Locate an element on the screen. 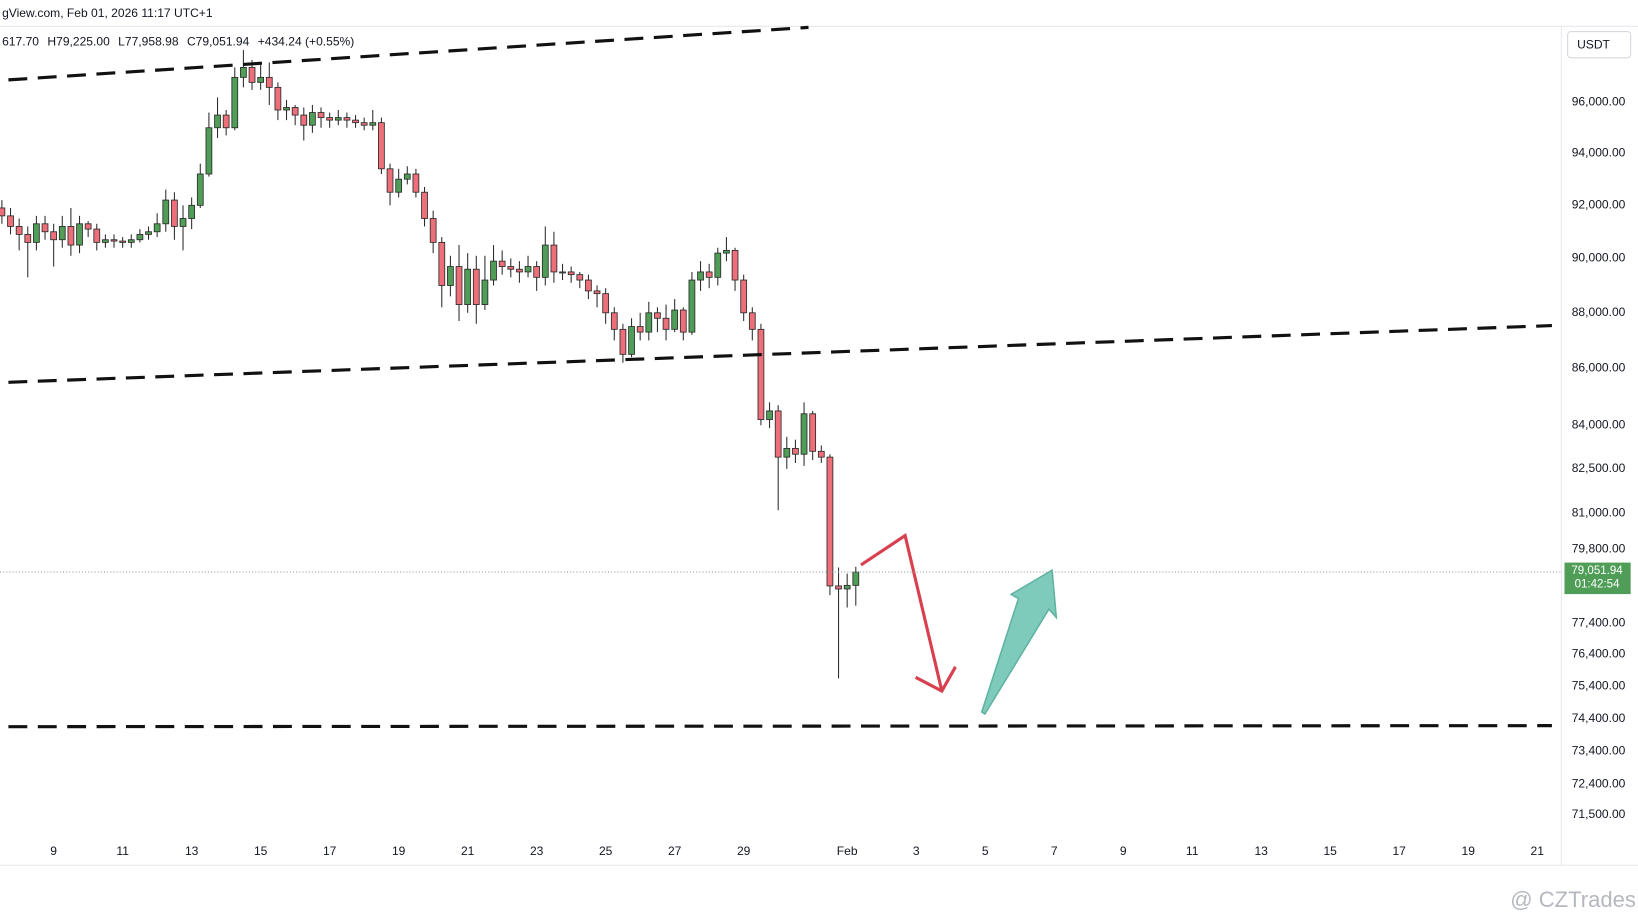  down-arrow-head is located at coordinates (935, 680).